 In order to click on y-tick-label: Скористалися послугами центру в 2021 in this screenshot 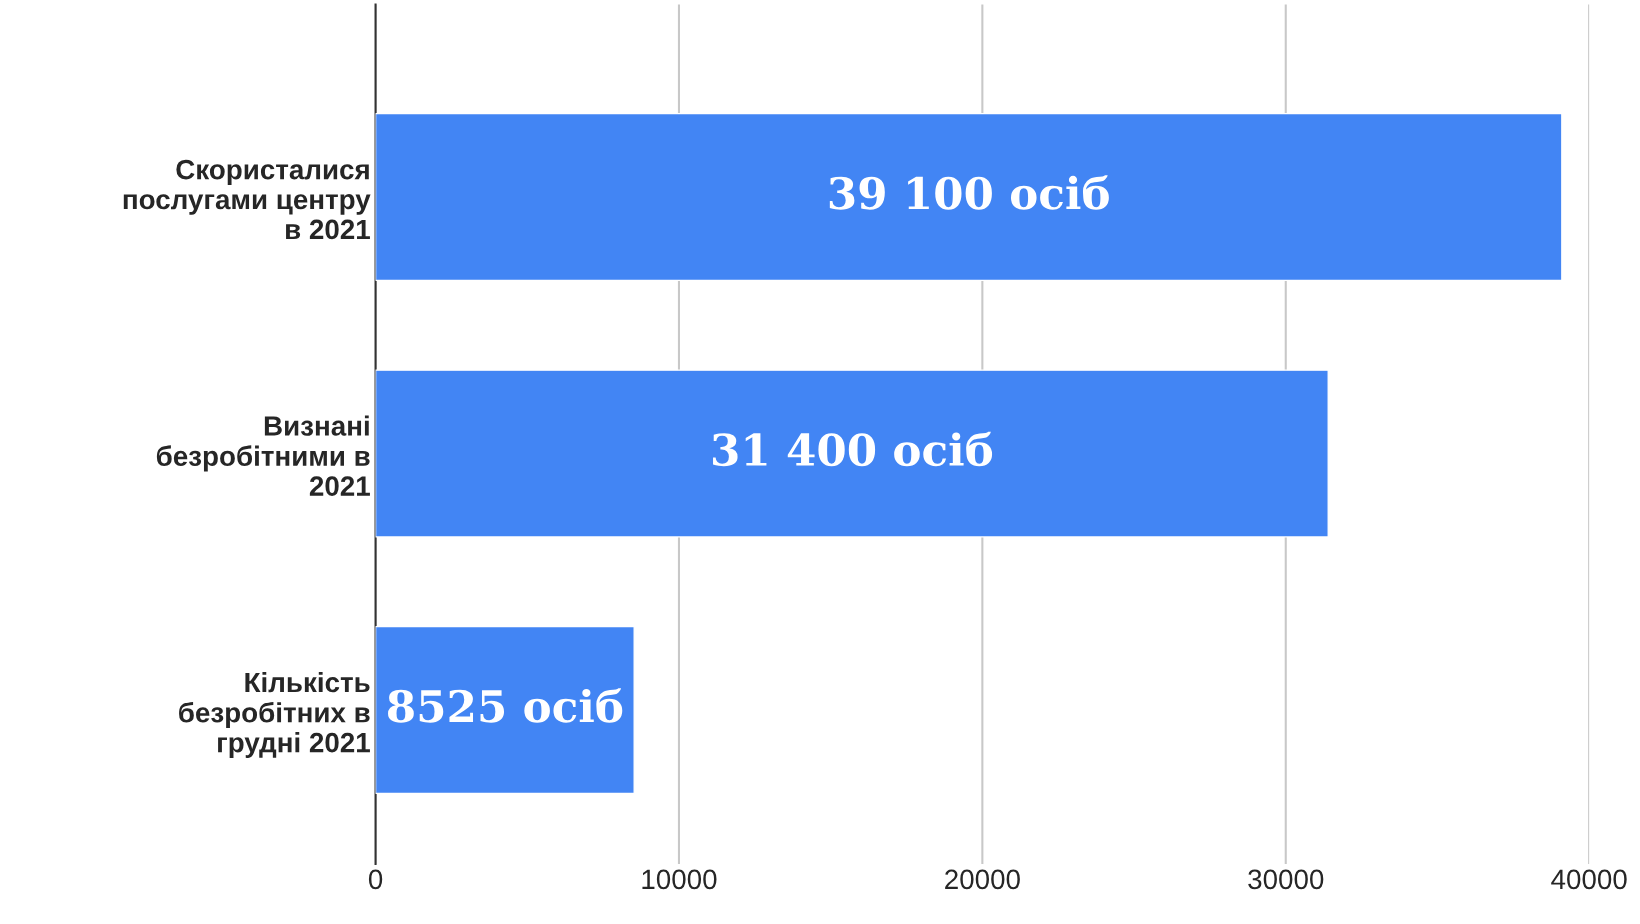, I will do `click(247, 199)`.